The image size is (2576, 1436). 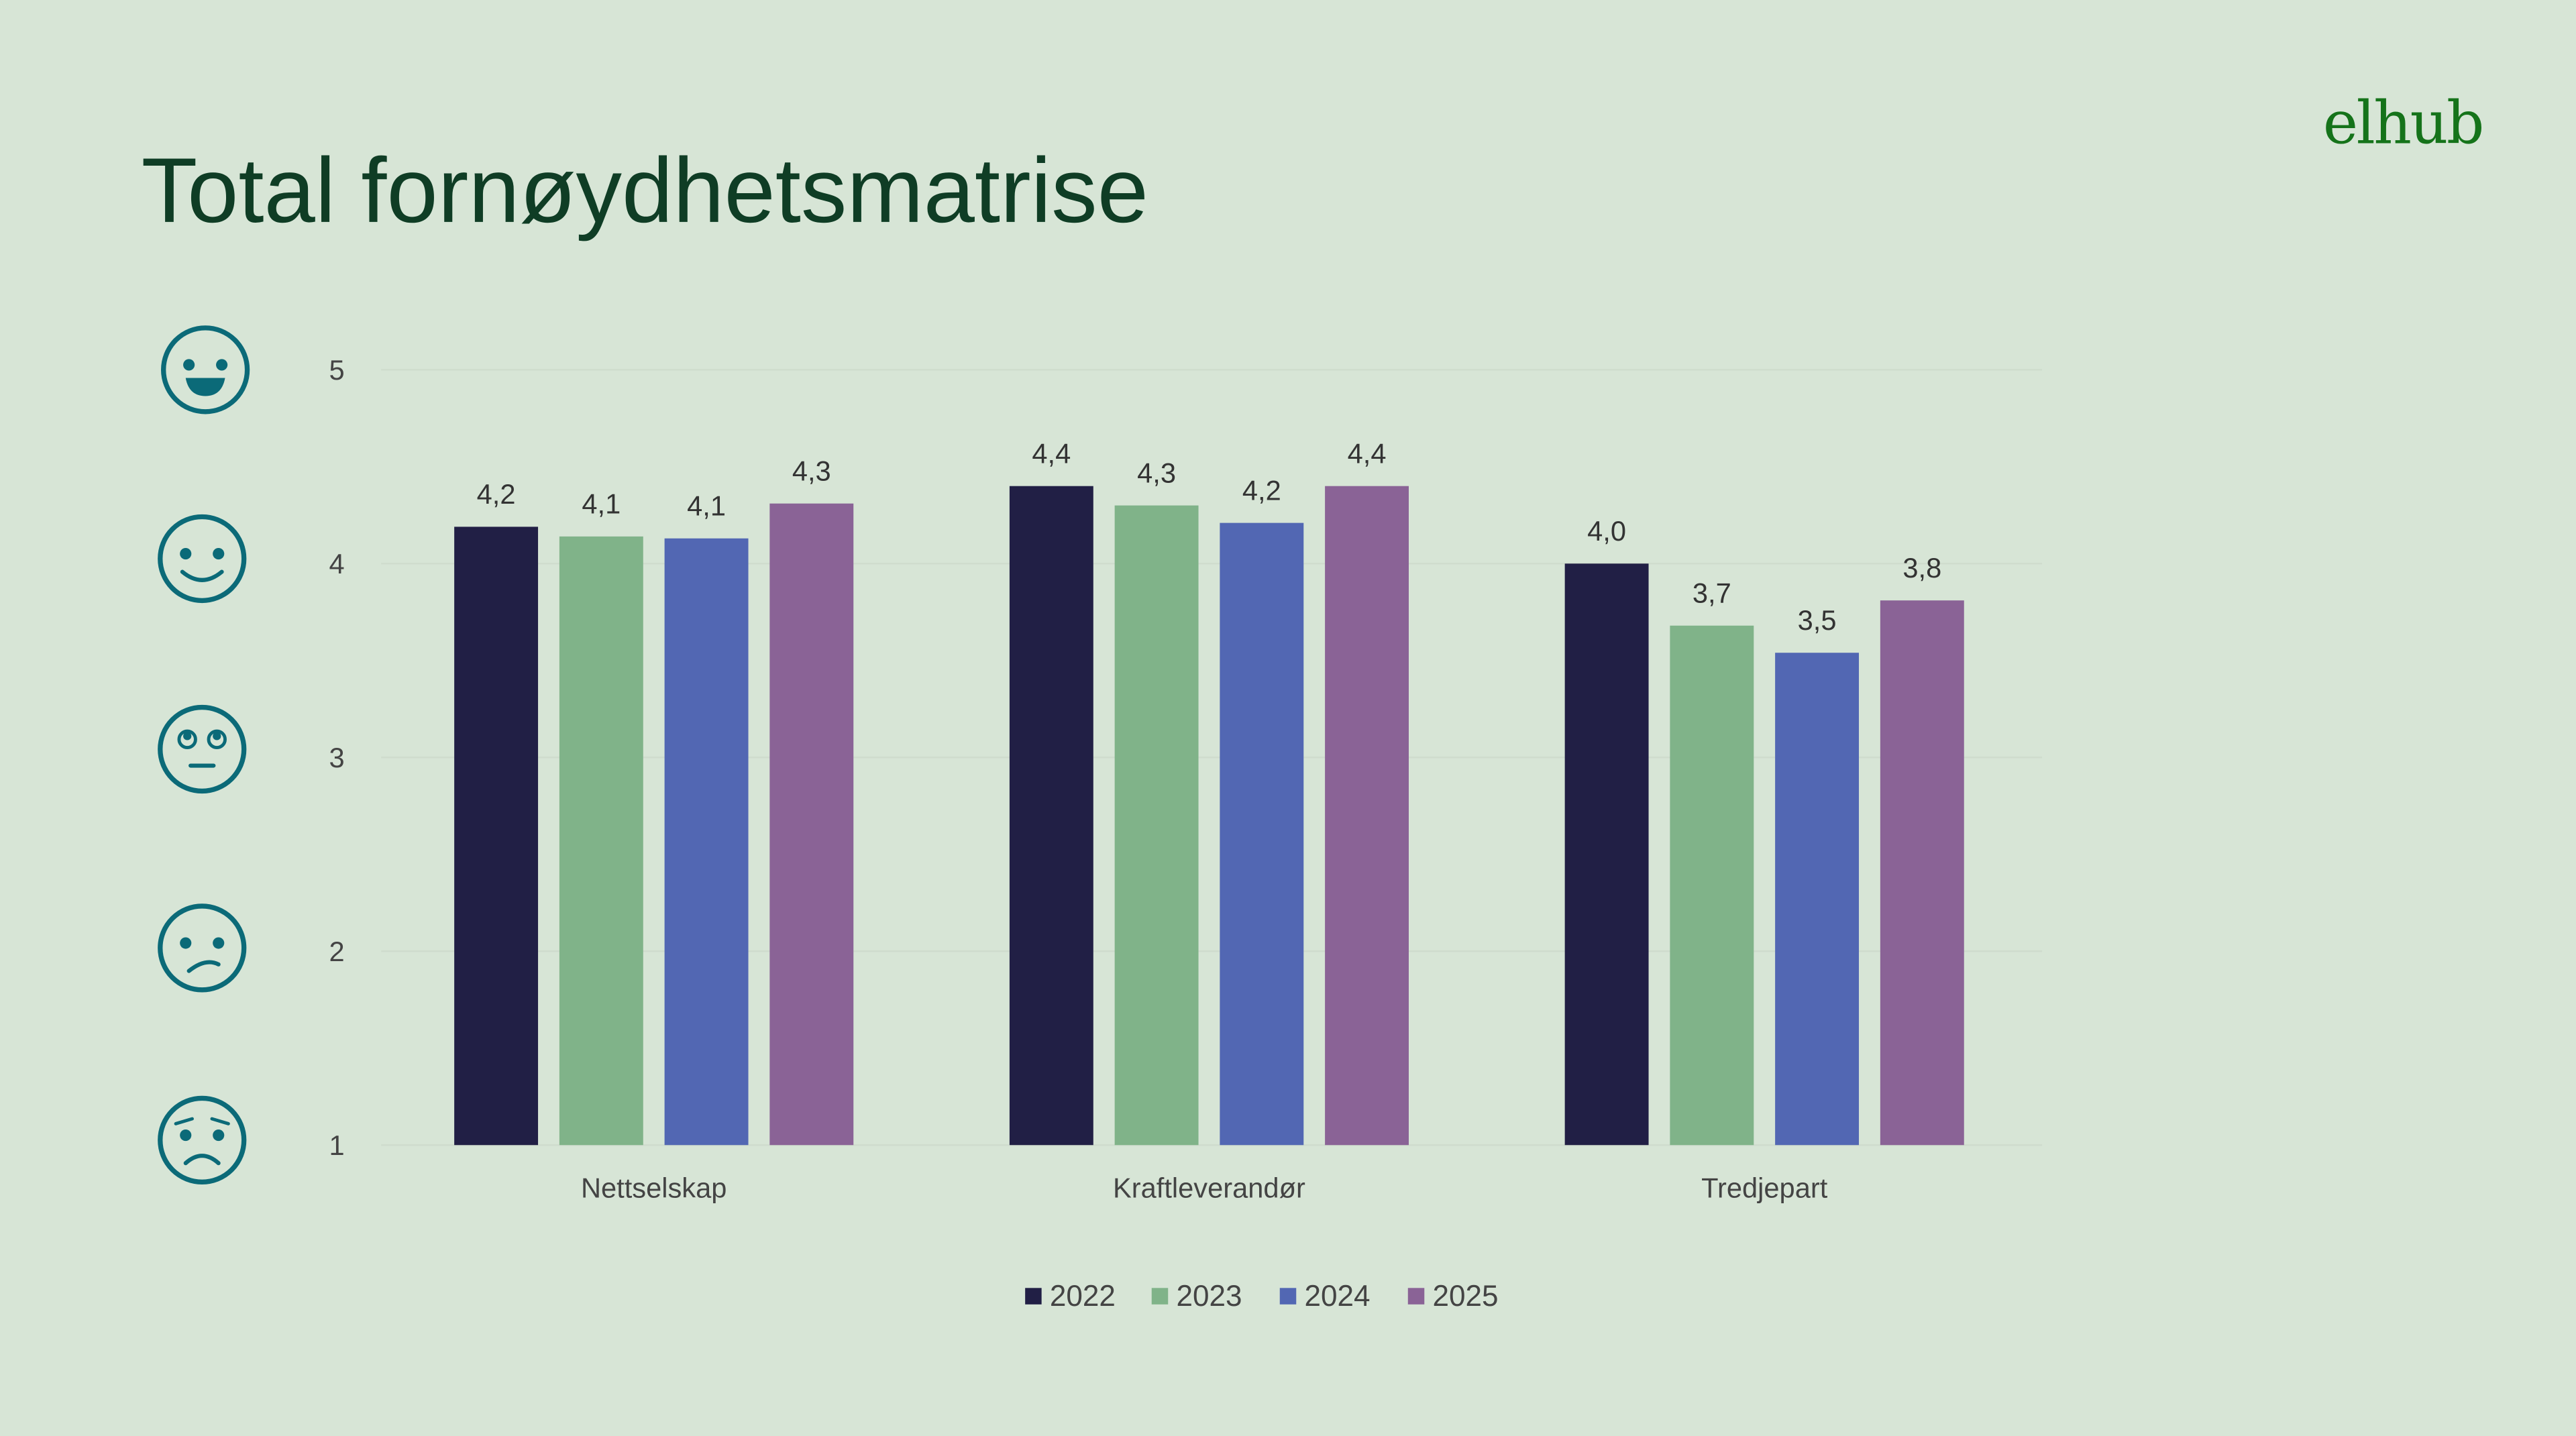 What do you see at coordinates (1083, 1296) in the screenshot?
I see `legend-label: 2022` at bounding box center [1083, 1296].